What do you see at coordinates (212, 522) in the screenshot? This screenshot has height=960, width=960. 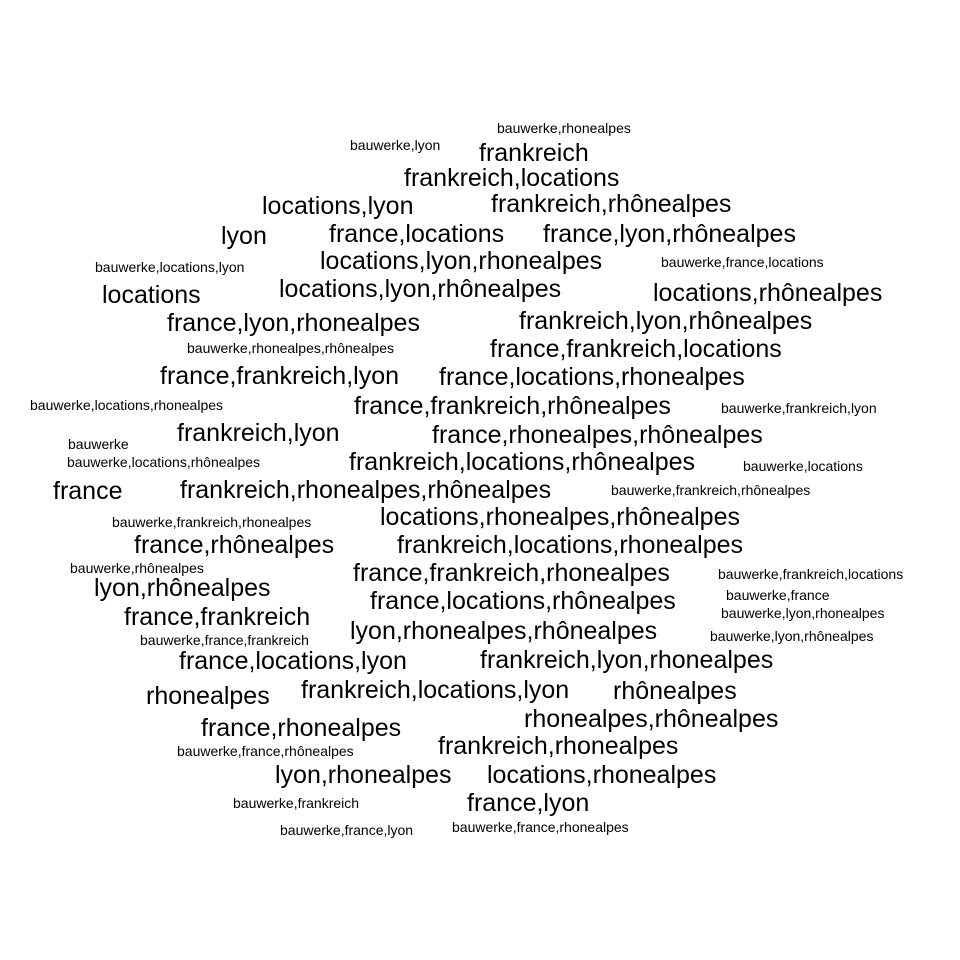 I see `cloud-word: bauwerke,frankreich,rhonealpes` at bounding box center [212, 522].